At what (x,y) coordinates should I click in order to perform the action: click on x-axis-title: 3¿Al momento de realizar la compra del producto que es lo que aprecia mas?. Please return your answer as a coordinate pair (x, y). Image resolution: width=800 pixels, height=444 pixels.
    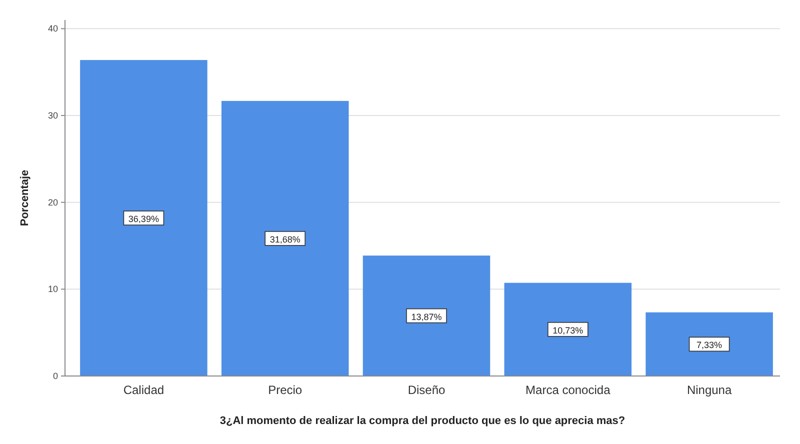
    Looking at the image, I should click on (423, 421).